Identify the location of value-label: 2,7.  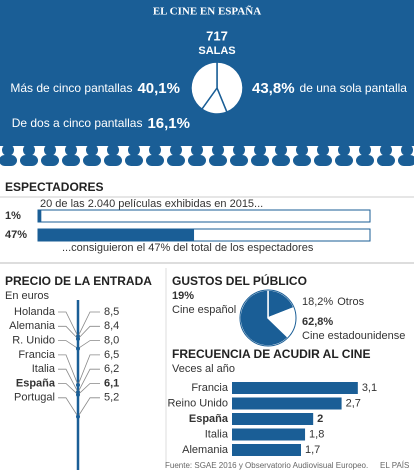
(353, 403).